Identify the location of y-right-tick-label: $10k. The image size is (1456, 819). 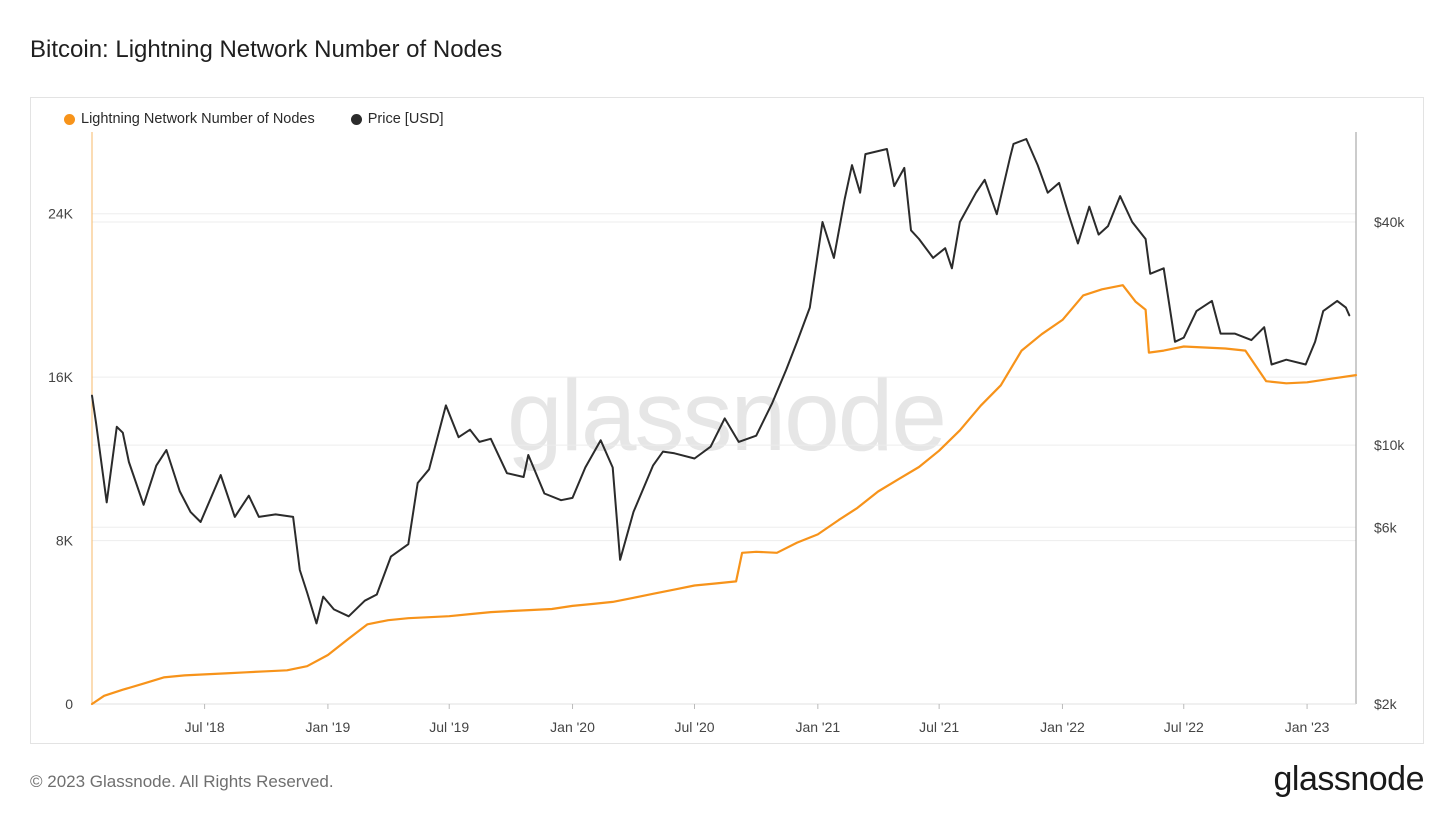
(1389, 445).